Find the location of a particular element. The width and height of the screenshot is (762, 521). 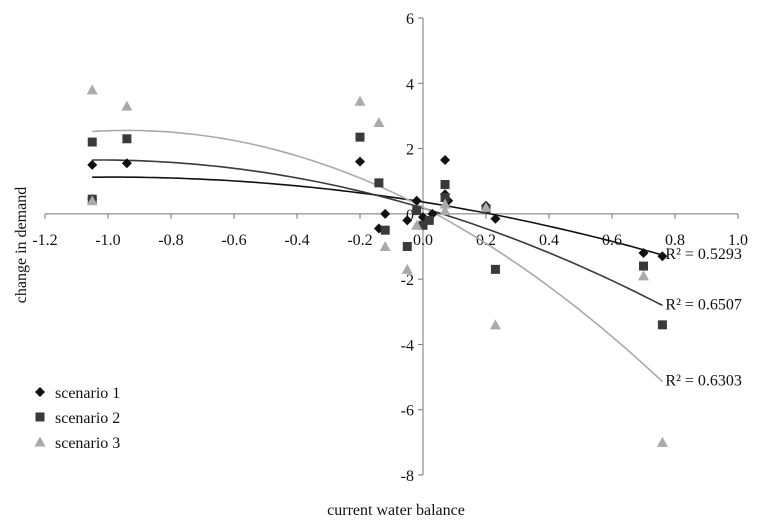

legend: scenario 1 scenario 2 scenario 3 is located at coordinates (77, 418).